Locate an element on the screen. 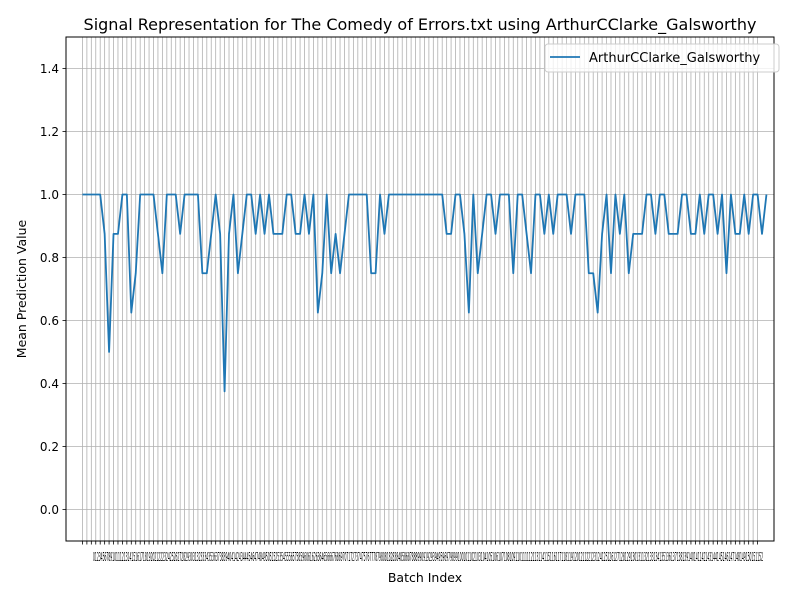 Image resolution: width=800 pixels, height=600 pixels. y-axis: 0.0 0.2 0.4 0.6 0.8 1.0 1.2 1.4 is located at coordinates (53, 289).